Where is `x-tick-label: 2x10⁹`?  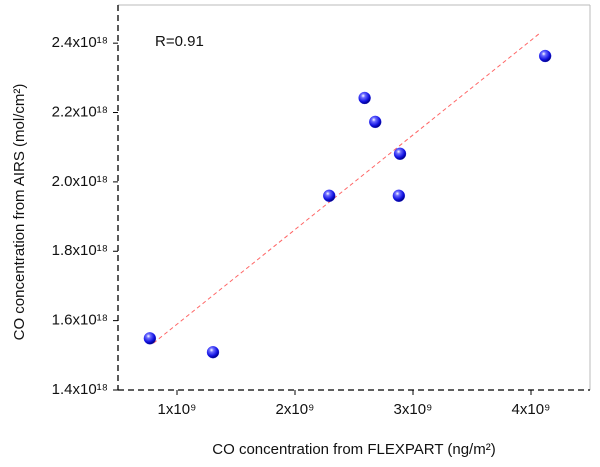 x-tick-label: 2x10⁹ is located at coordinates (295, 409).